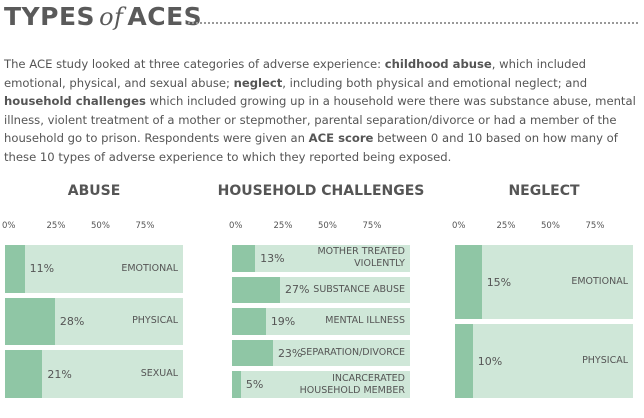 The image size is (644, 418). Describe the element at coordinates (365, 321) in the screenshot. I see `category-label: MENTAL ILLNESS` at that location.